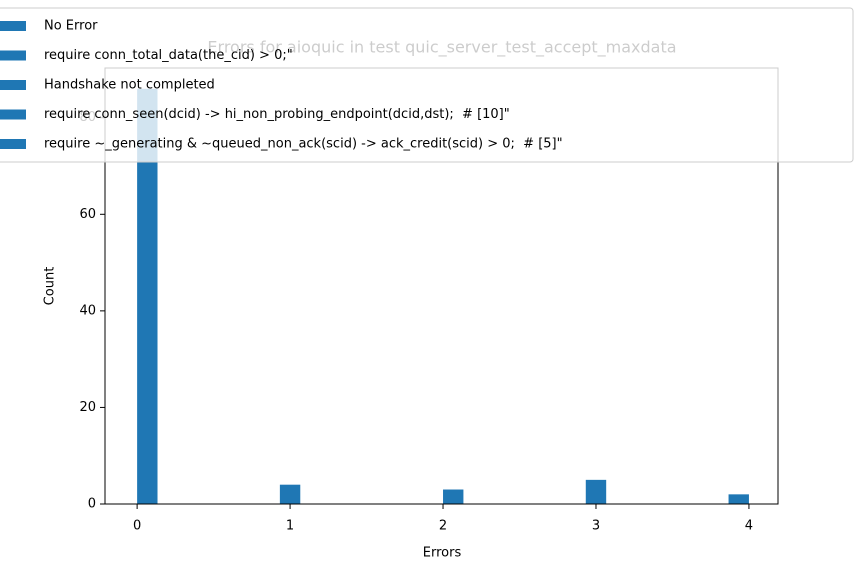 Image resolution: width=864 pixels, height=576 pixels. What do you see at coordinates (87, 407) in the screenshot?
I see `y-tick-label: 20` at bounding box center [87, 407].